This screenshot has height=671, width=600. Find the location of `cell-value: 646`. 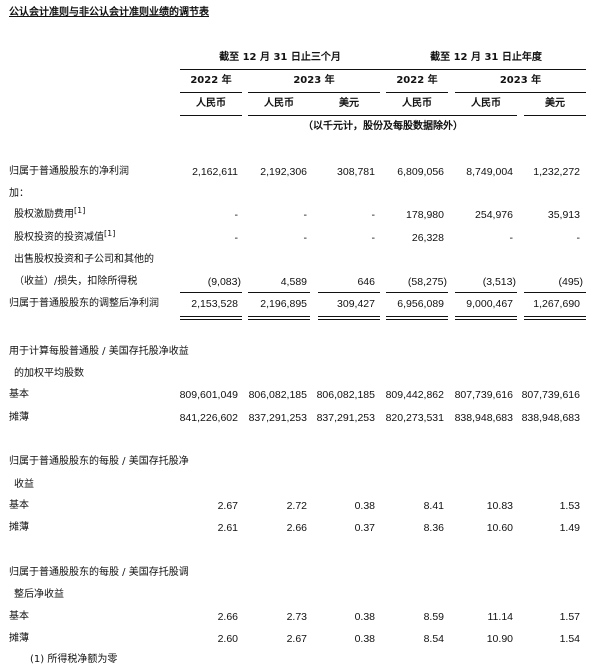

cell-value: 646 is located at coordinates (366, 282).